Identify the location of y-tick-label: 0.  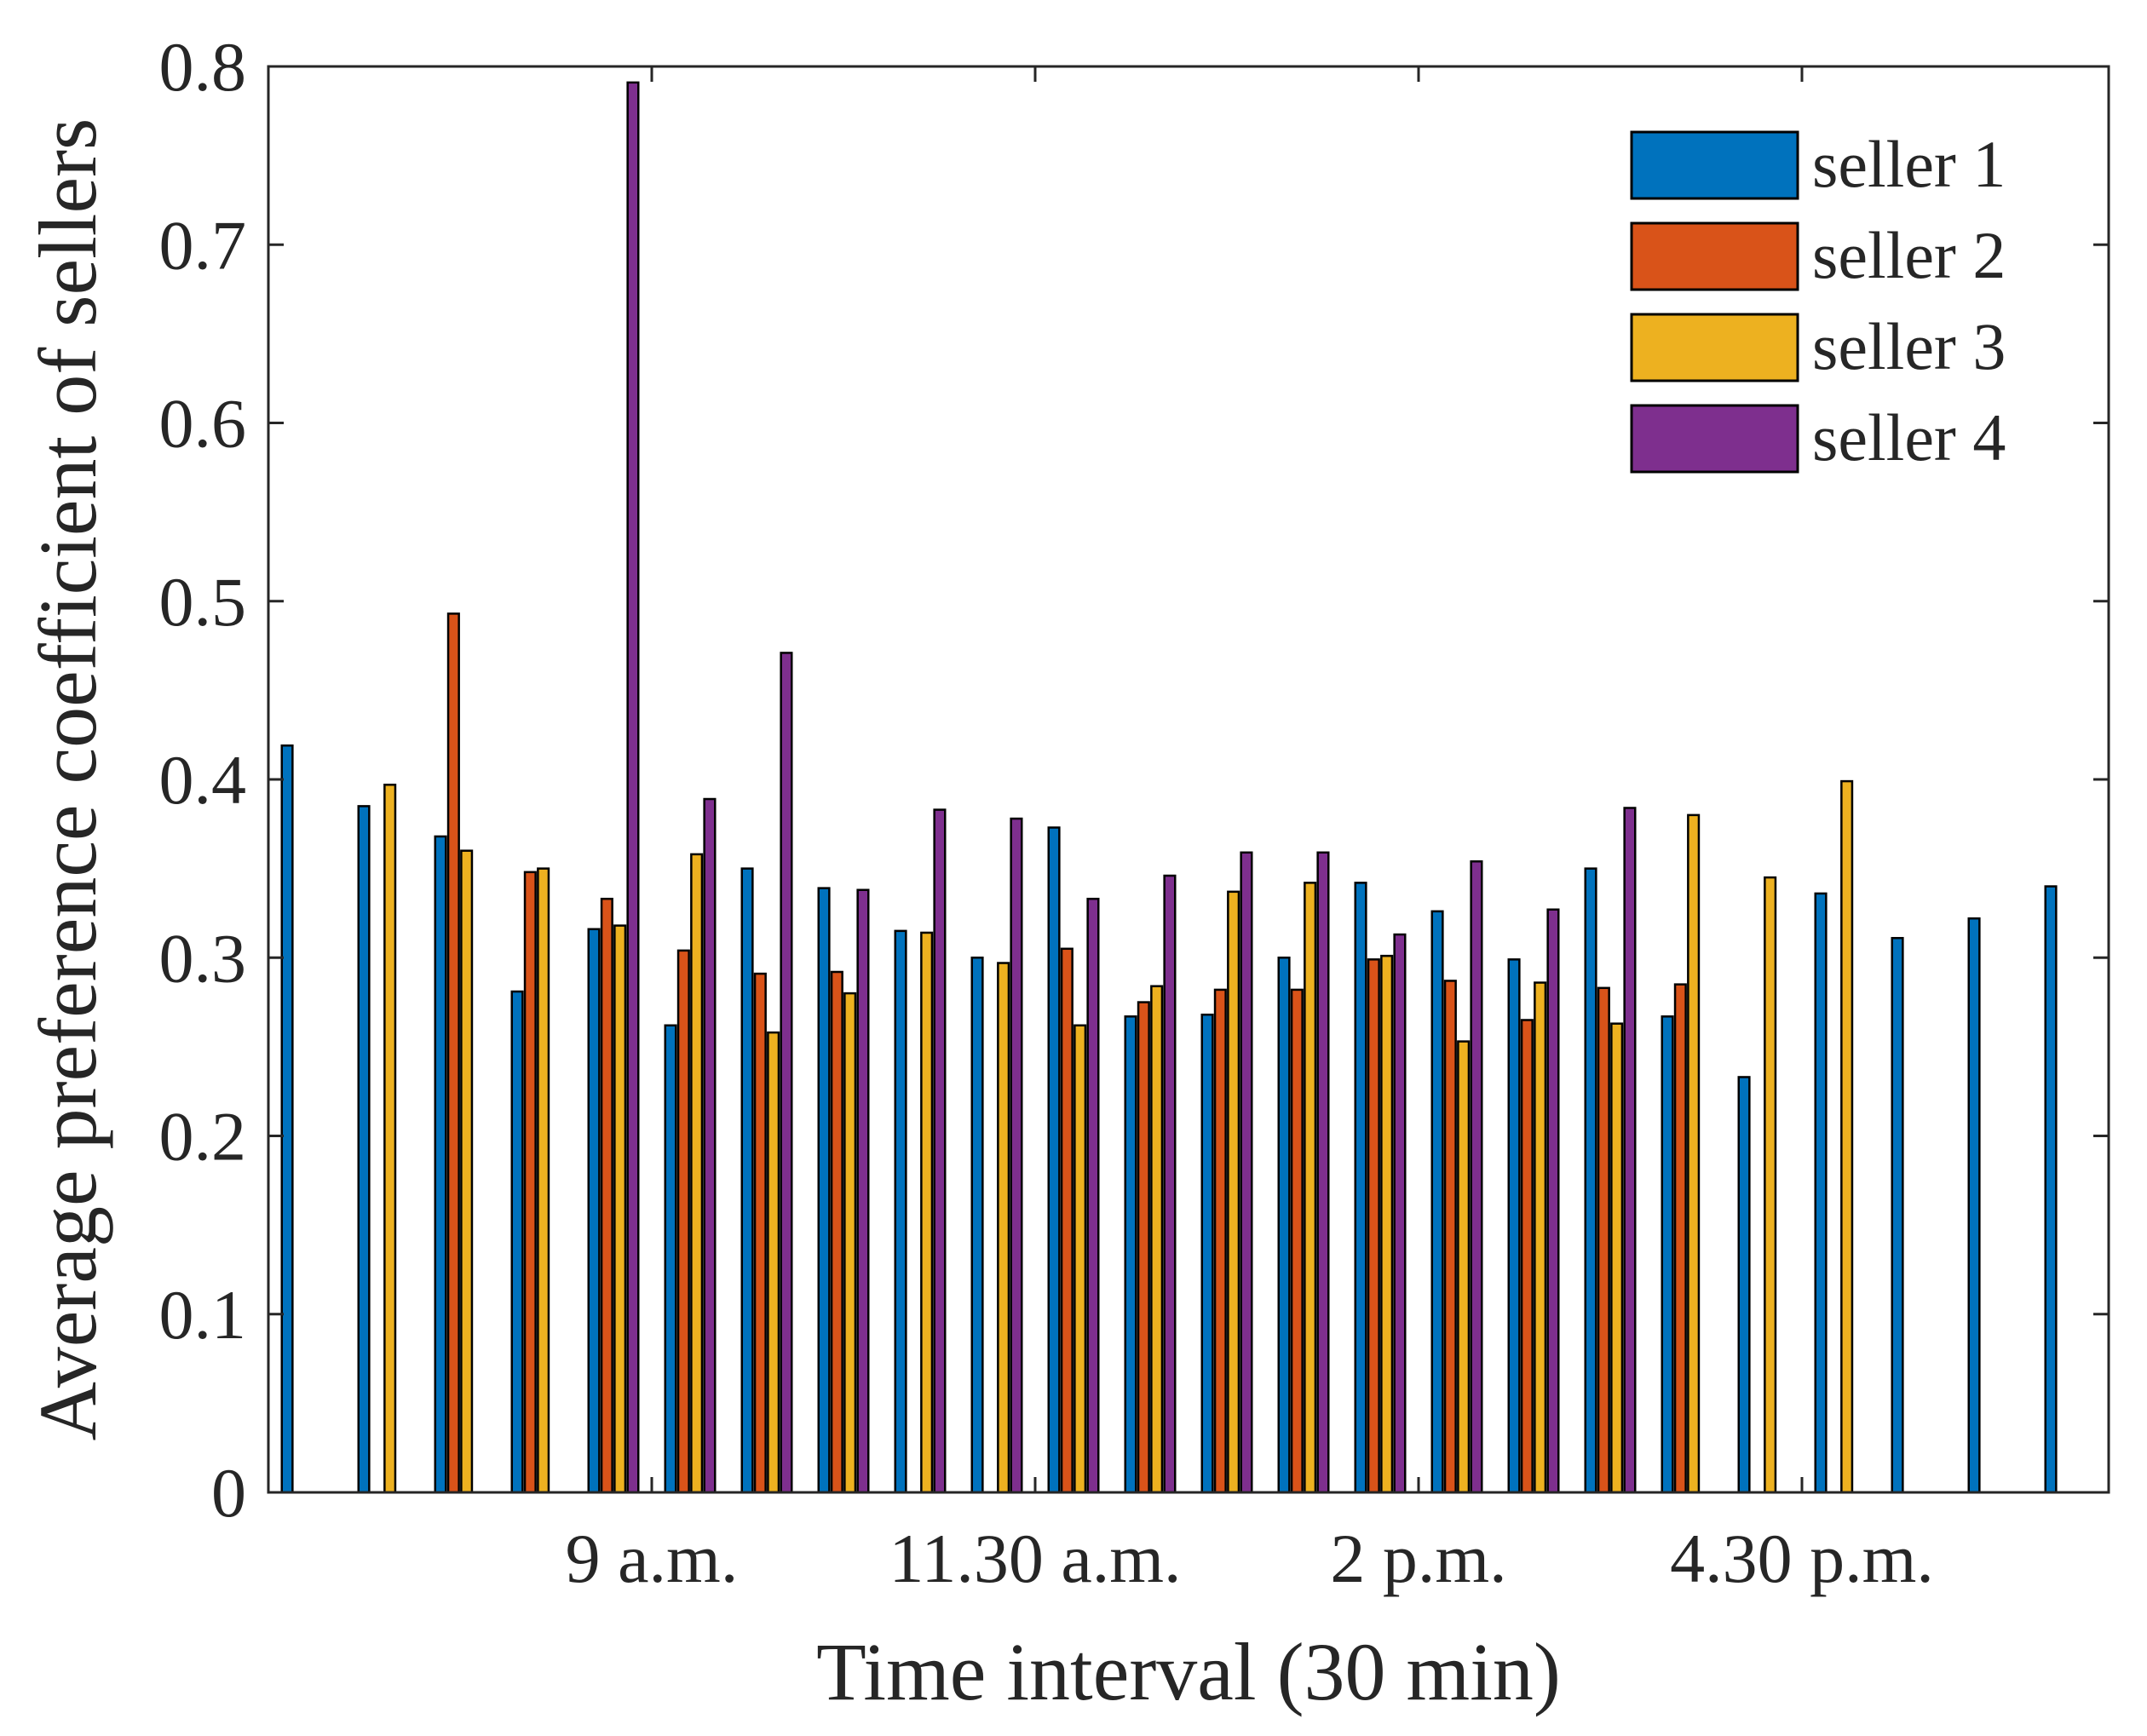
(228, 1493).